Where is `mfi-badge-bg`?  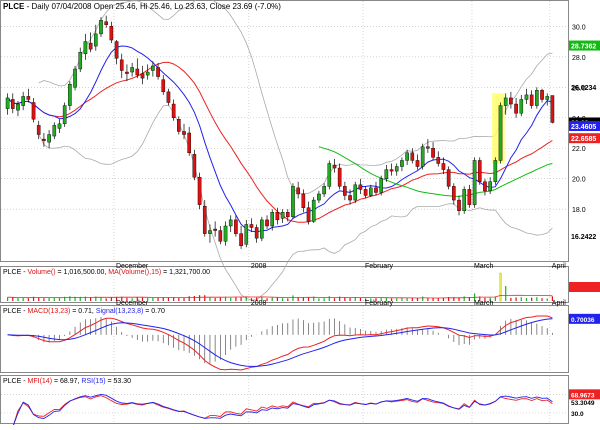 mfi-badge-bg is located at coordinates (584, 394).